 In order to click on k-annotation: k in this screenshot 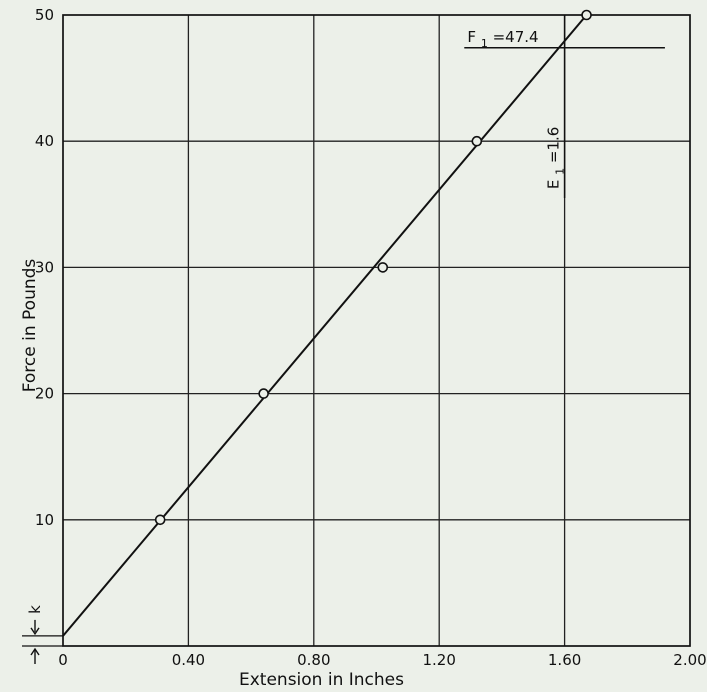, I will do `click(35, 609)`.